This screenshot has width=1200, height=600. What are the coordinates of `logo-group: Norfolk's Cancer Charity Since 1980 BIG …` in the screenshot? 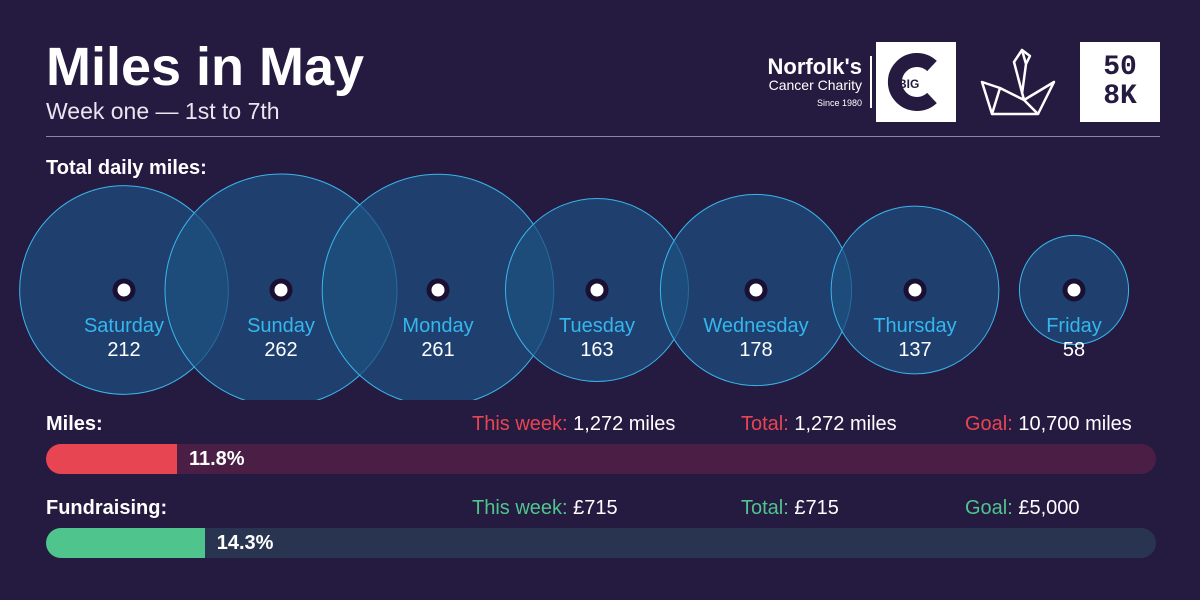 It's located at (964, 82).